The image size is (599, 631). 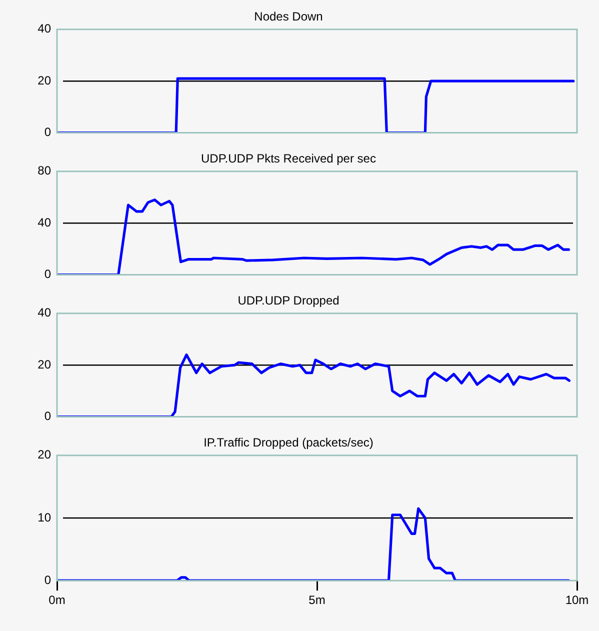 What do you see at coordinates (57, 600) in the screenshot?
I see `x-tick-label: 0m` at bounding box center [57, 600].